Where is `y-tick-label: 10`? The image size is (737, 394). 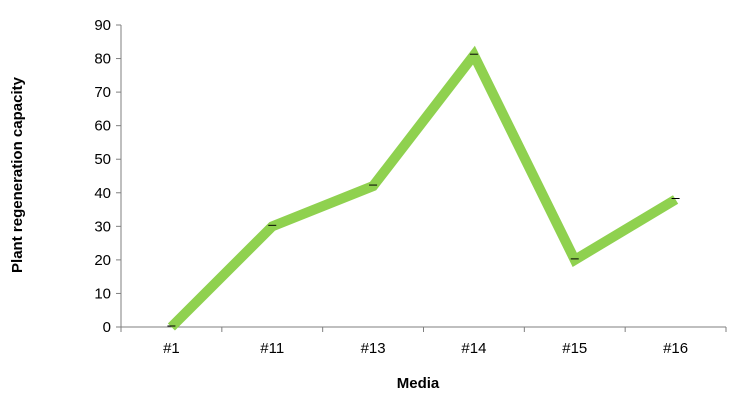 y-tick-label: 10 is located at coordinates (102, 293).